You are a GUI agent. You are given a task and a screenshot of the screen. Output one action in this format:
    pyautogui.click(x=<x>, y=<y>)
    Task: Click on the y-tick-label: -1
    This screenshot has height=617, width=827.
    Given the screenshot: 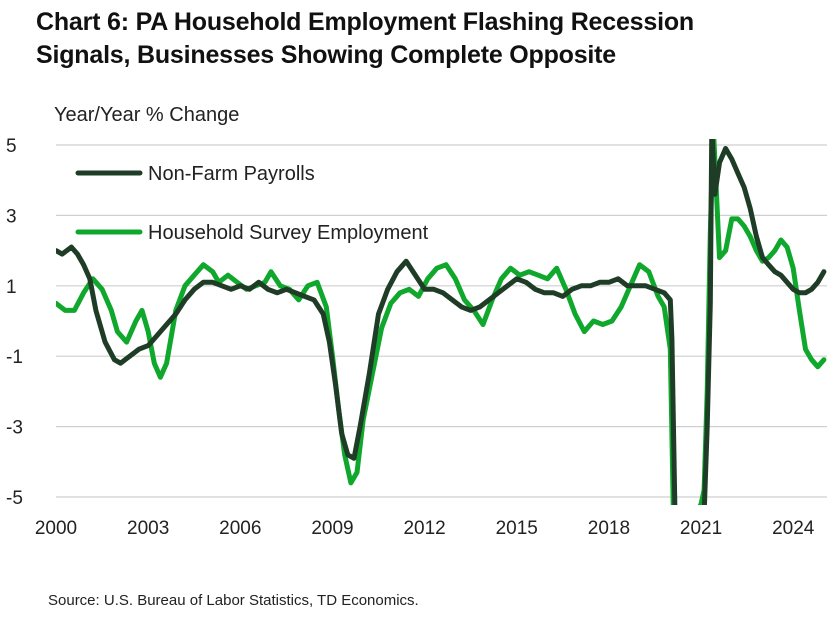 What is the action you would take?
    pyautogui.click(x=14, y=357)
    